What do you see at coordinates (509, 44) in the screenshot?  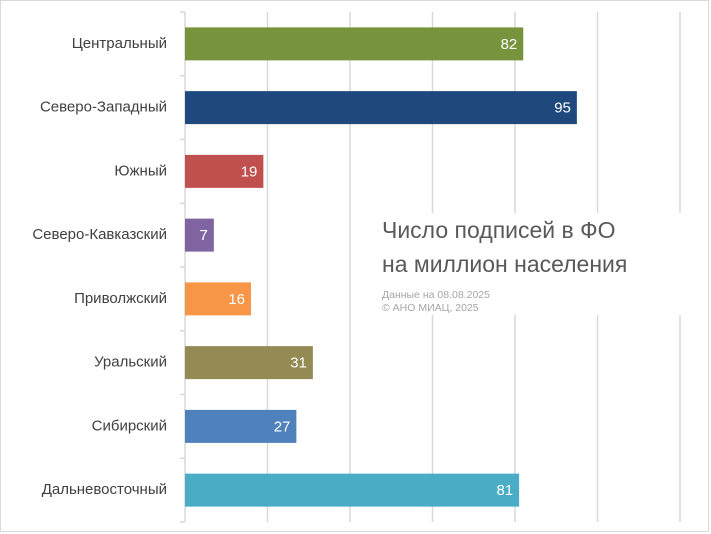 I see `data-label: 82` at bounding box center [509, 44].